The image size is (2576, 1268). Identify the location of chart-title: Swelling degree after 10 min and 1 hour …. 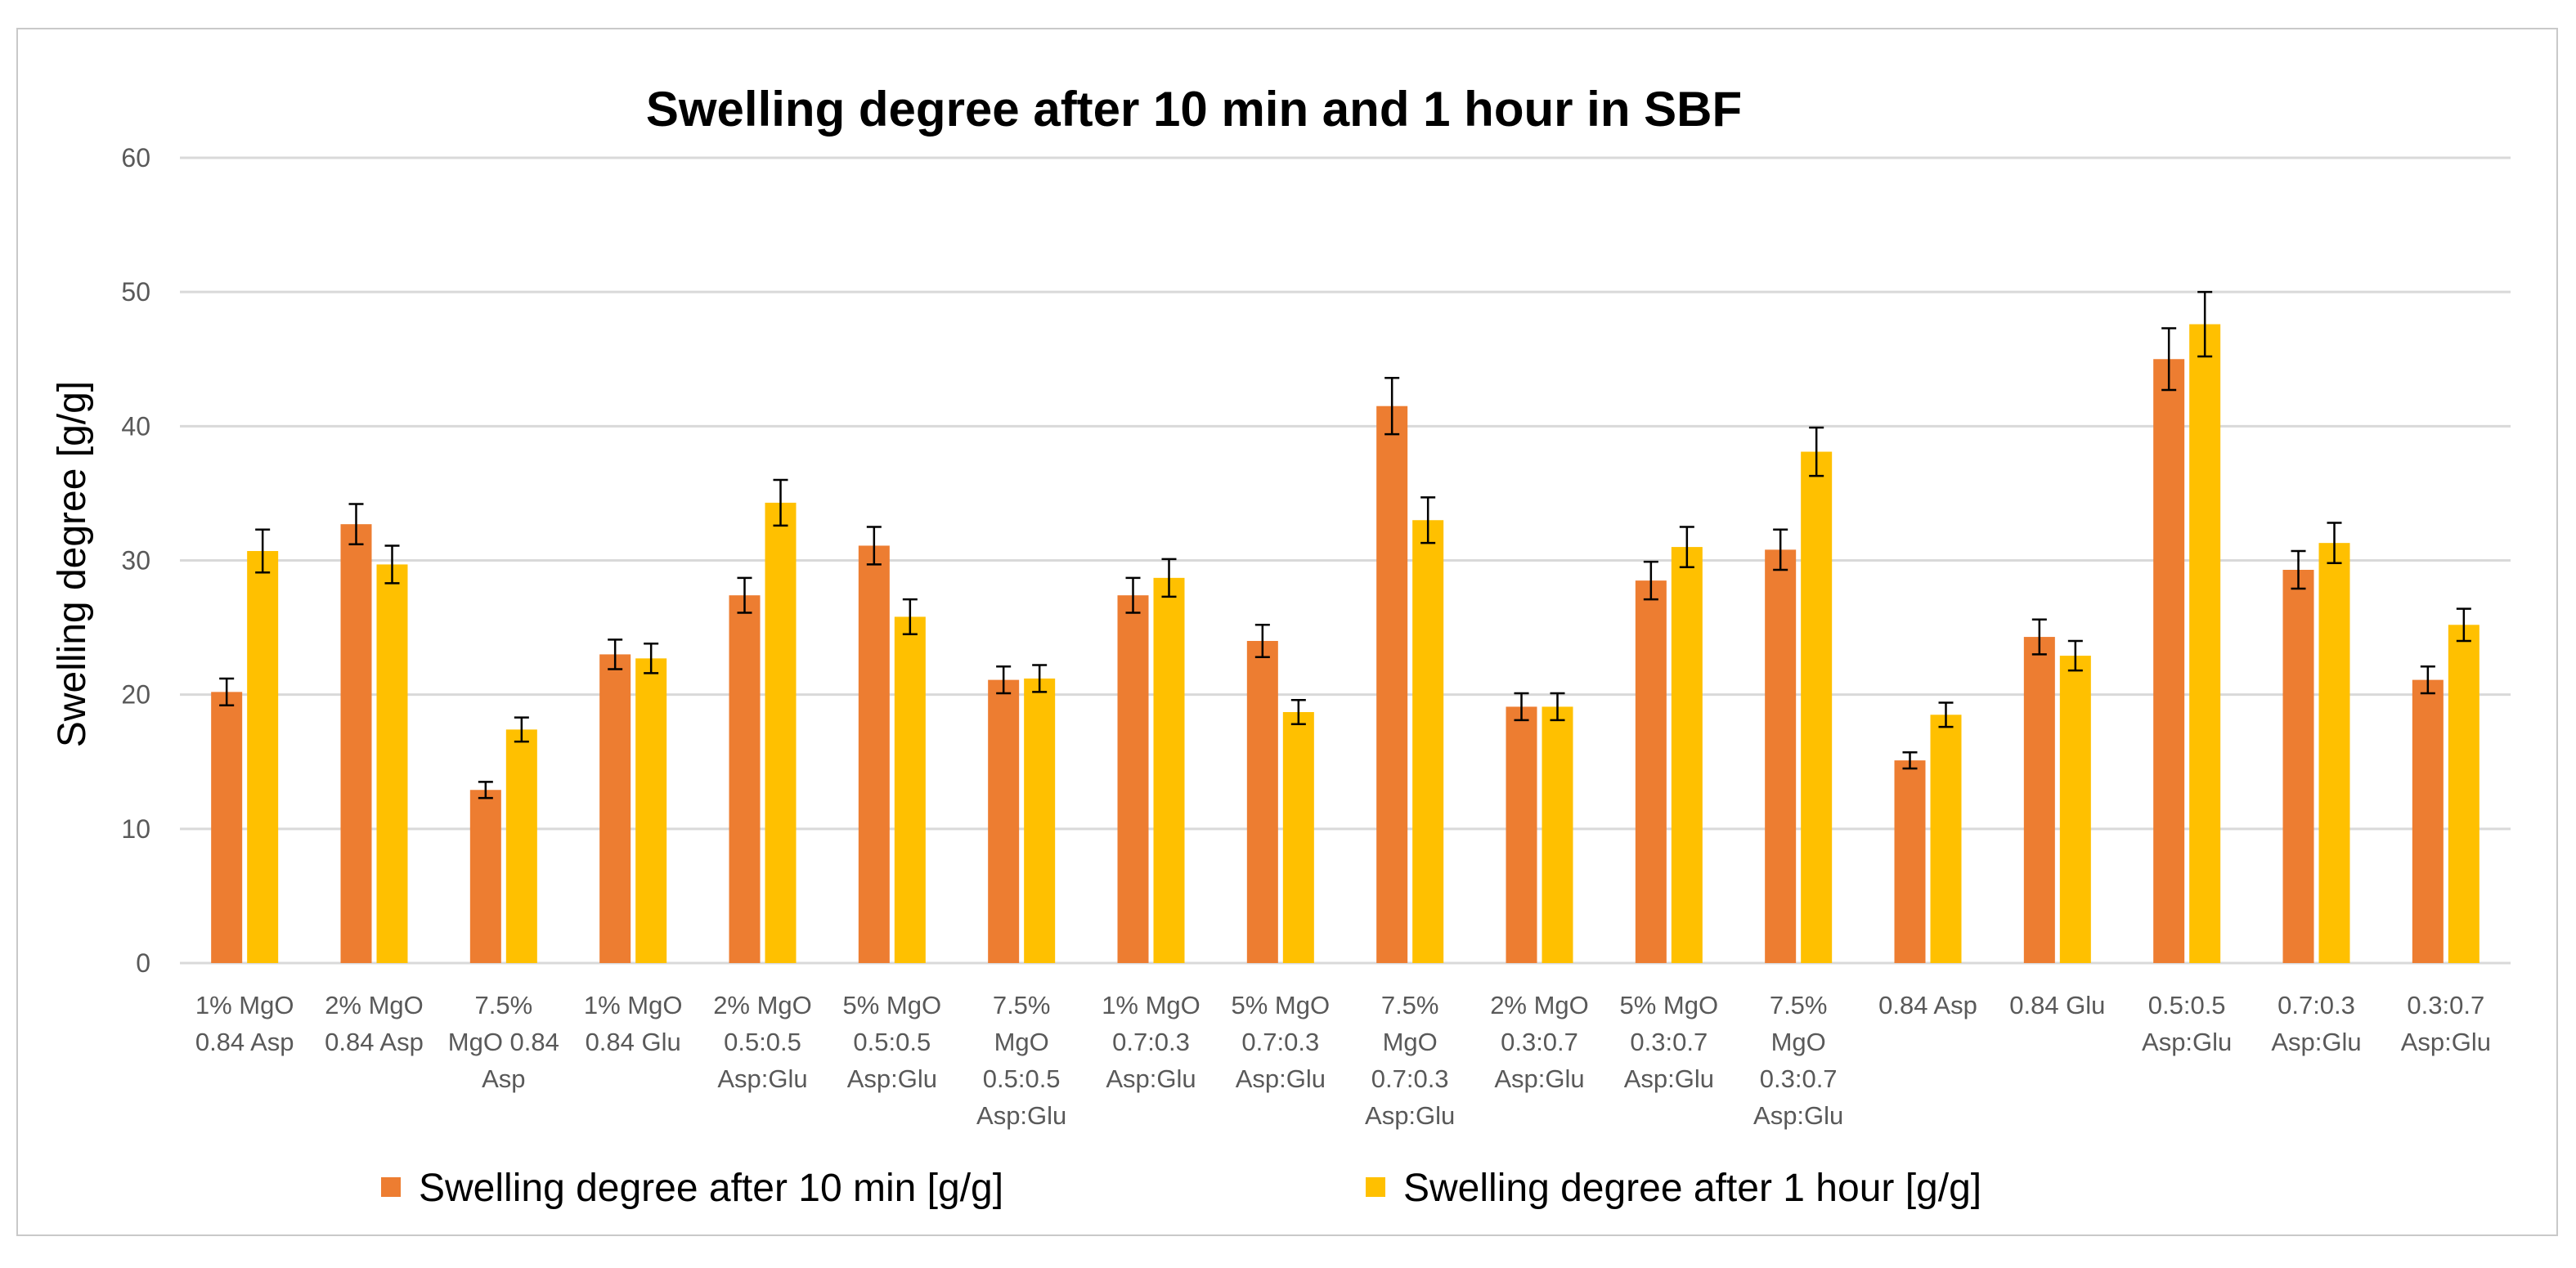
(1194, 109).